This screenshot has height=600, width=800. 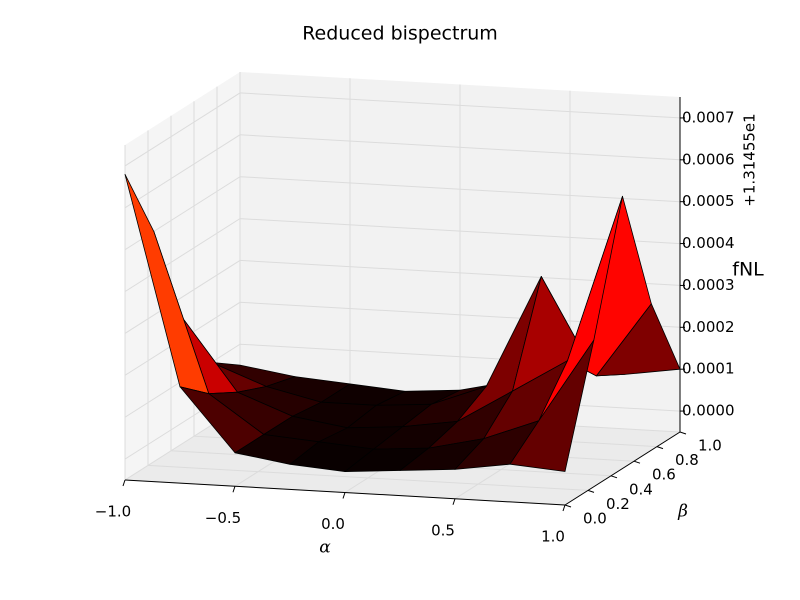 What do you see at coordinates (682, 512) in the screenshot?
I see `y-axis-label: β` at bounding box center [682, 512].